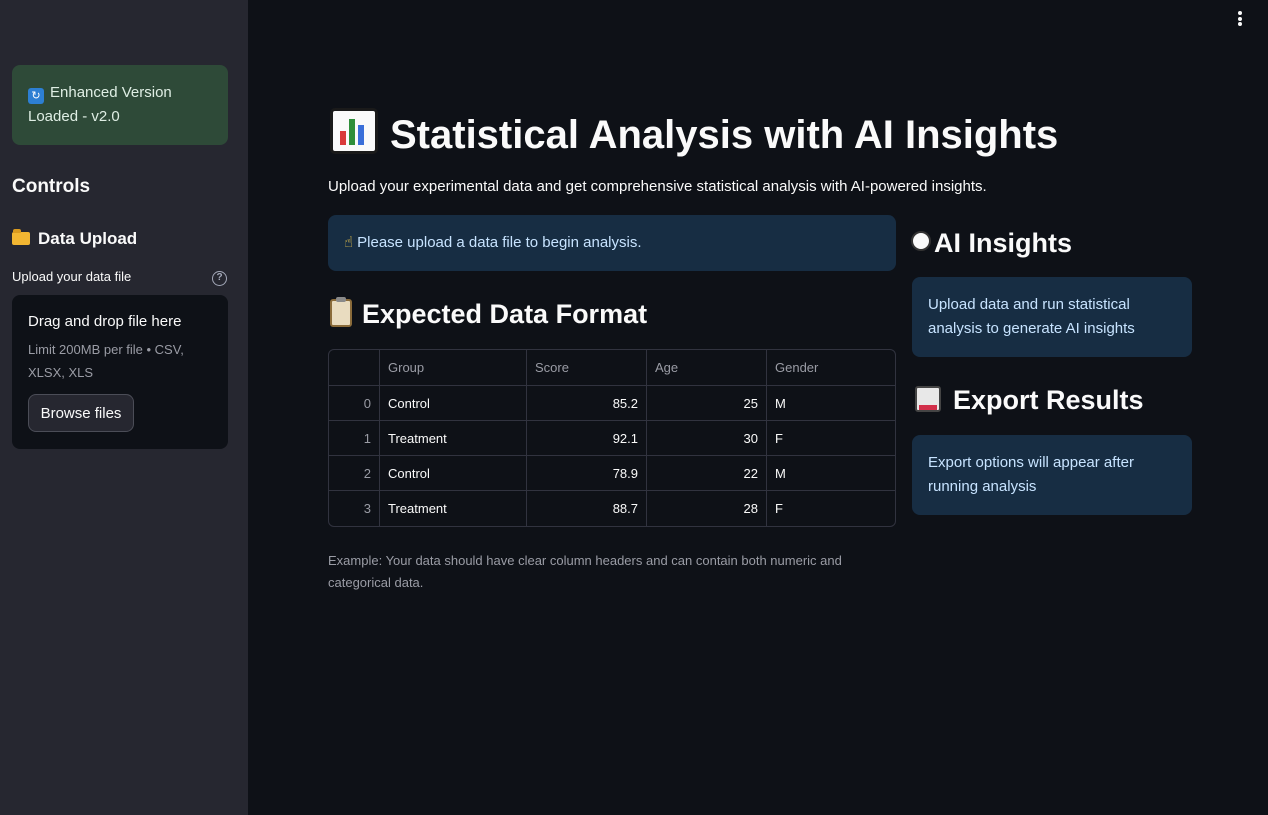 Image resolution: width=1268 pixels, height=815 pixels. Describe the element at coordinates (349, 242) in the screenshot. I see `pointing-hand-icon: ☝` at that location.